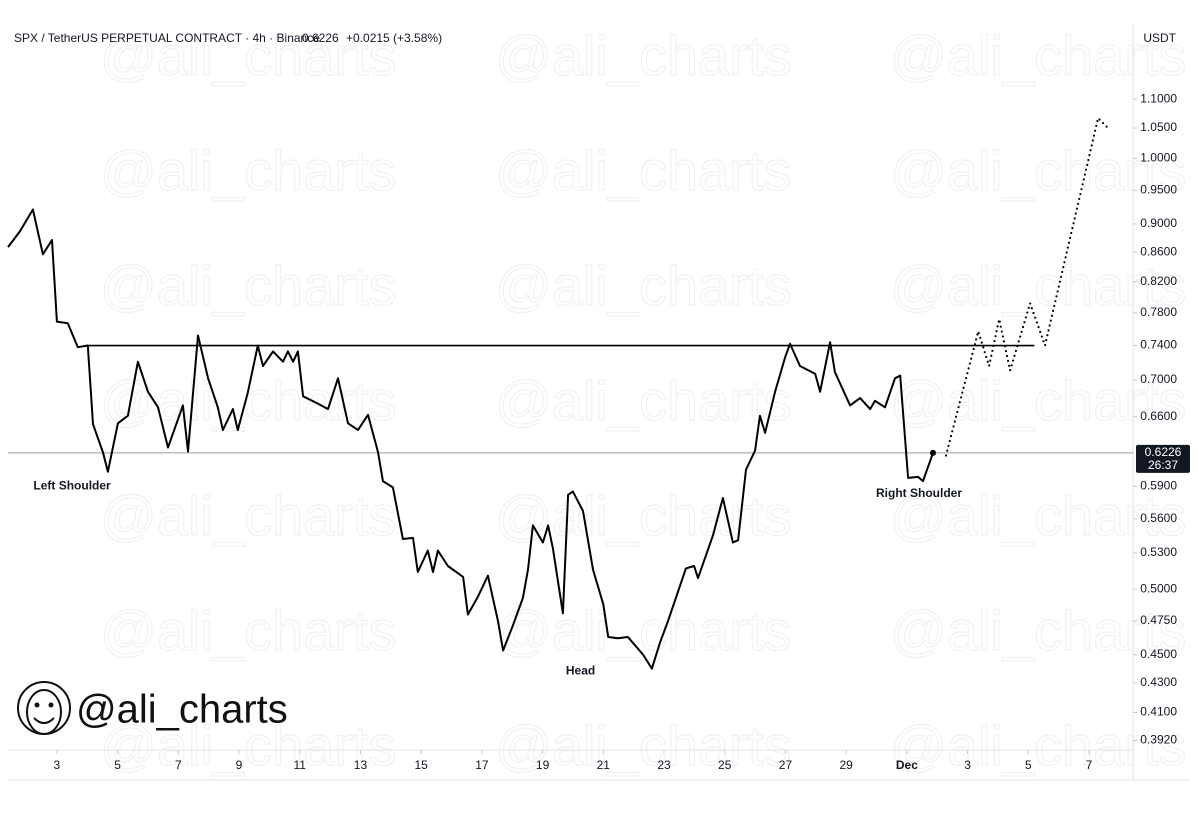 The width and height of the screenshot is (1199, 837). What do you see at coordinates (1158, 712) in the screenshot?
I see `y-tick-label: 0.4100` at bounding box center [1158, 712].